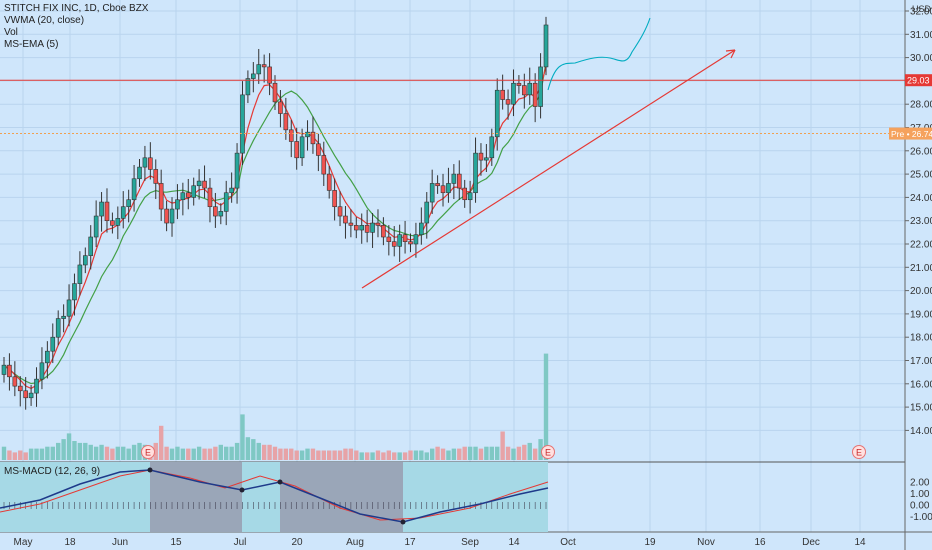 The width and height of the screenshot is (932, 550). Describe the element at coordinates (148, 452) in the screenshot. I see `earnings-marker-circle` at that location.